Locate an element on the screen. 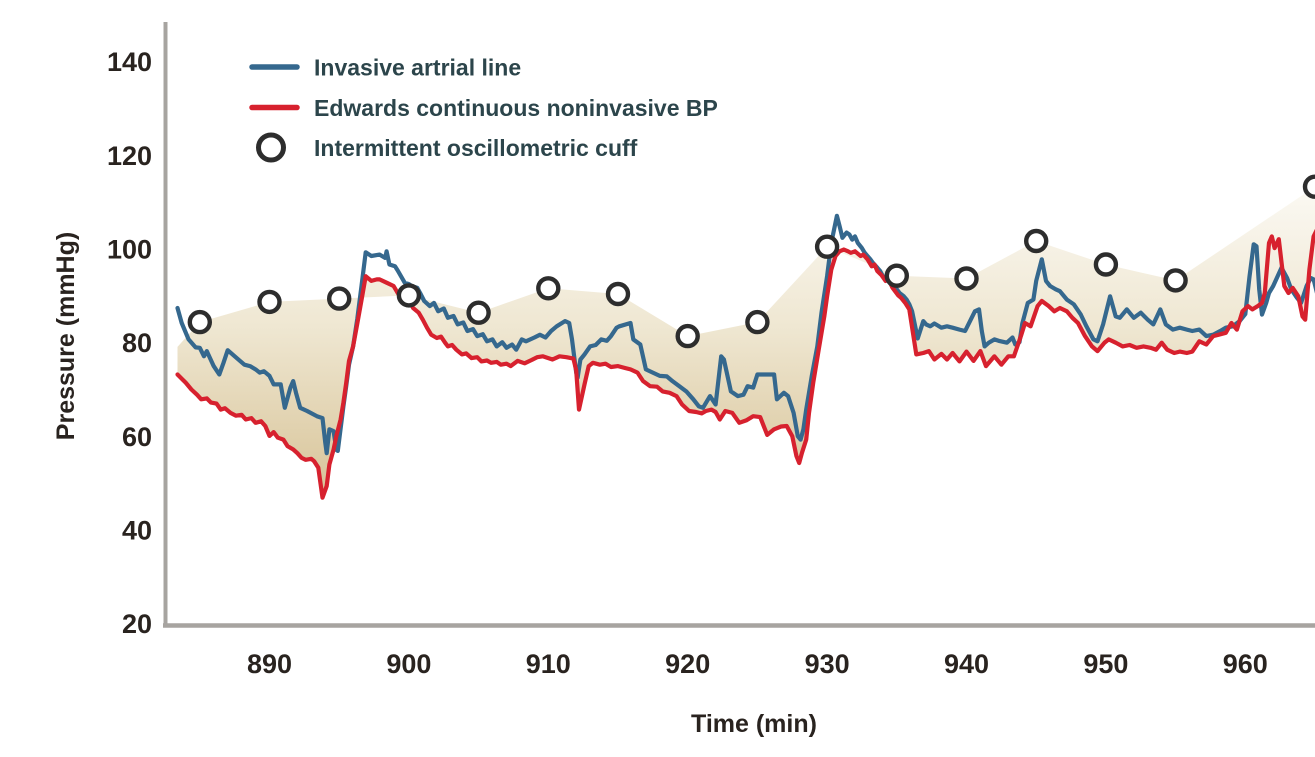  y-tick-label: 40 is located at coordinates (137, 531).